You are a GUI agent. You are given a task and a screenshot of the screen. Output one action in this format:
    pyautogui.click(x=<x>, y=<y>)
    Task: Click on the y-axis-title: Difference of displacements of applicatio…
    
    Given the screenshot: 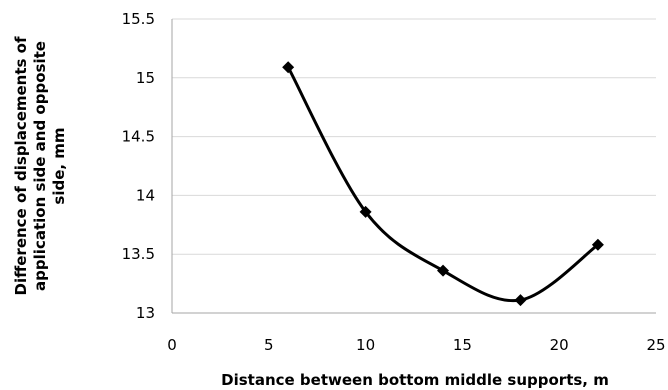 What is the action you would take?
    pyautogui.click(x=40, y=165)
    